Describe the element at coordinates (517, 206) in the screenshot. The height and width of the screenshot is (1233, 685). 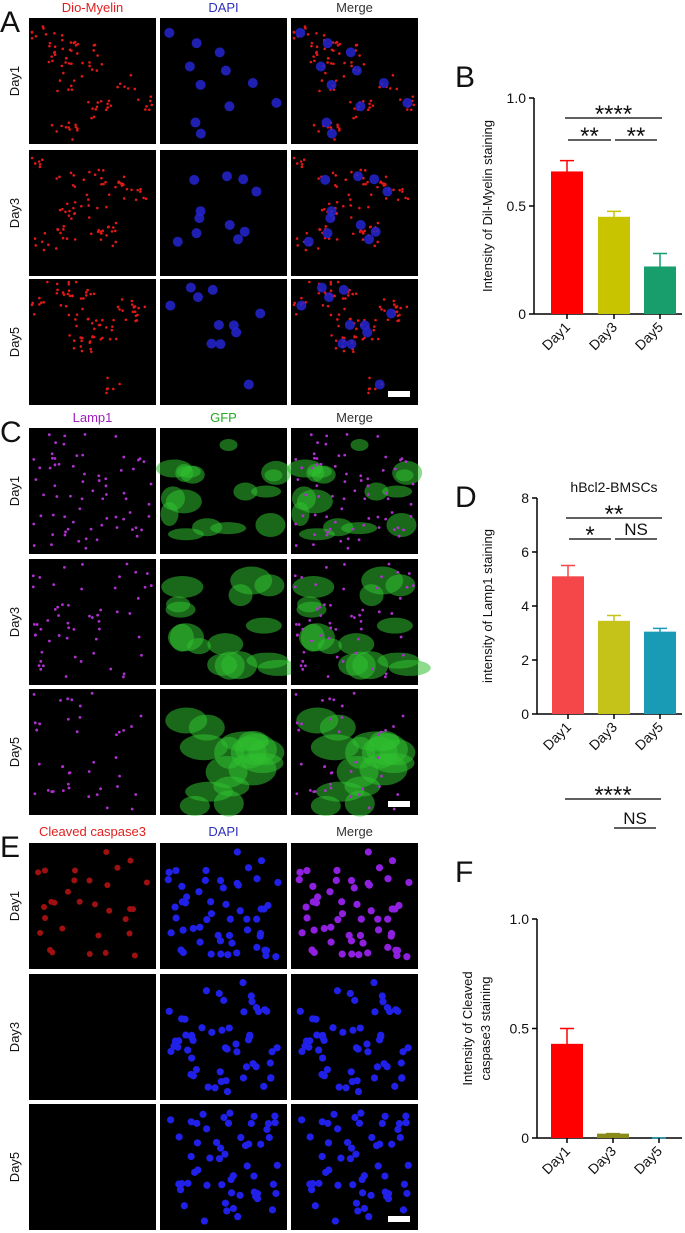
I see `y-tick-label: 0.5` at that location.